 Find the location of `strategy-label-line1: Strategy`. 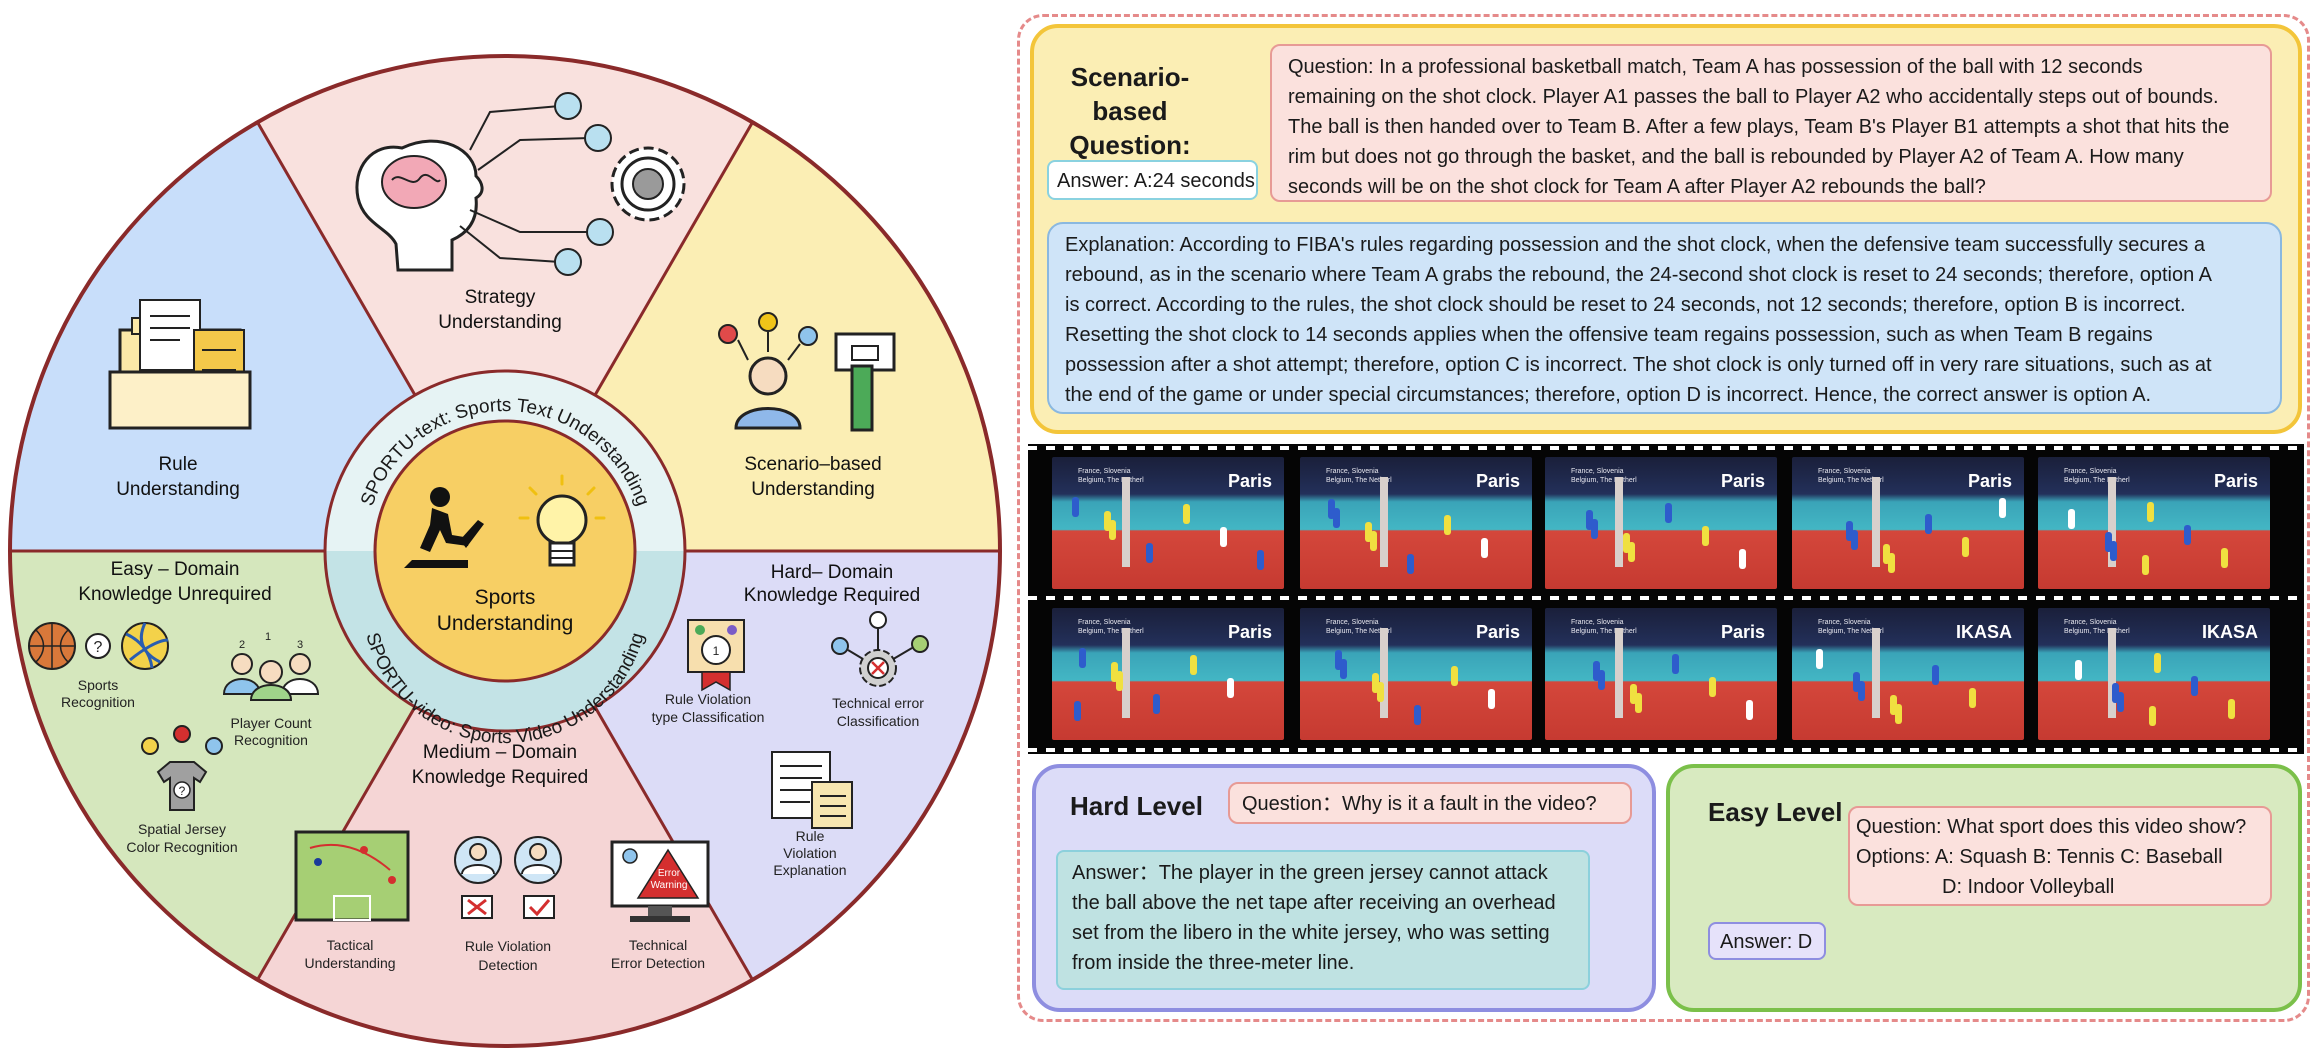

strategy-label-line1: Strategy is located at coordinates (500, 297).